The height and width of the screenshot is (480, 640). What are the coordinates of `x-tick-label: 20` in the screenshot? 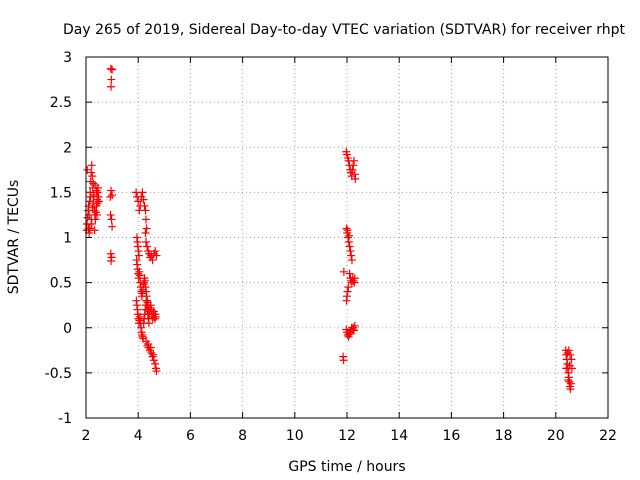 It's located at (556, 436).